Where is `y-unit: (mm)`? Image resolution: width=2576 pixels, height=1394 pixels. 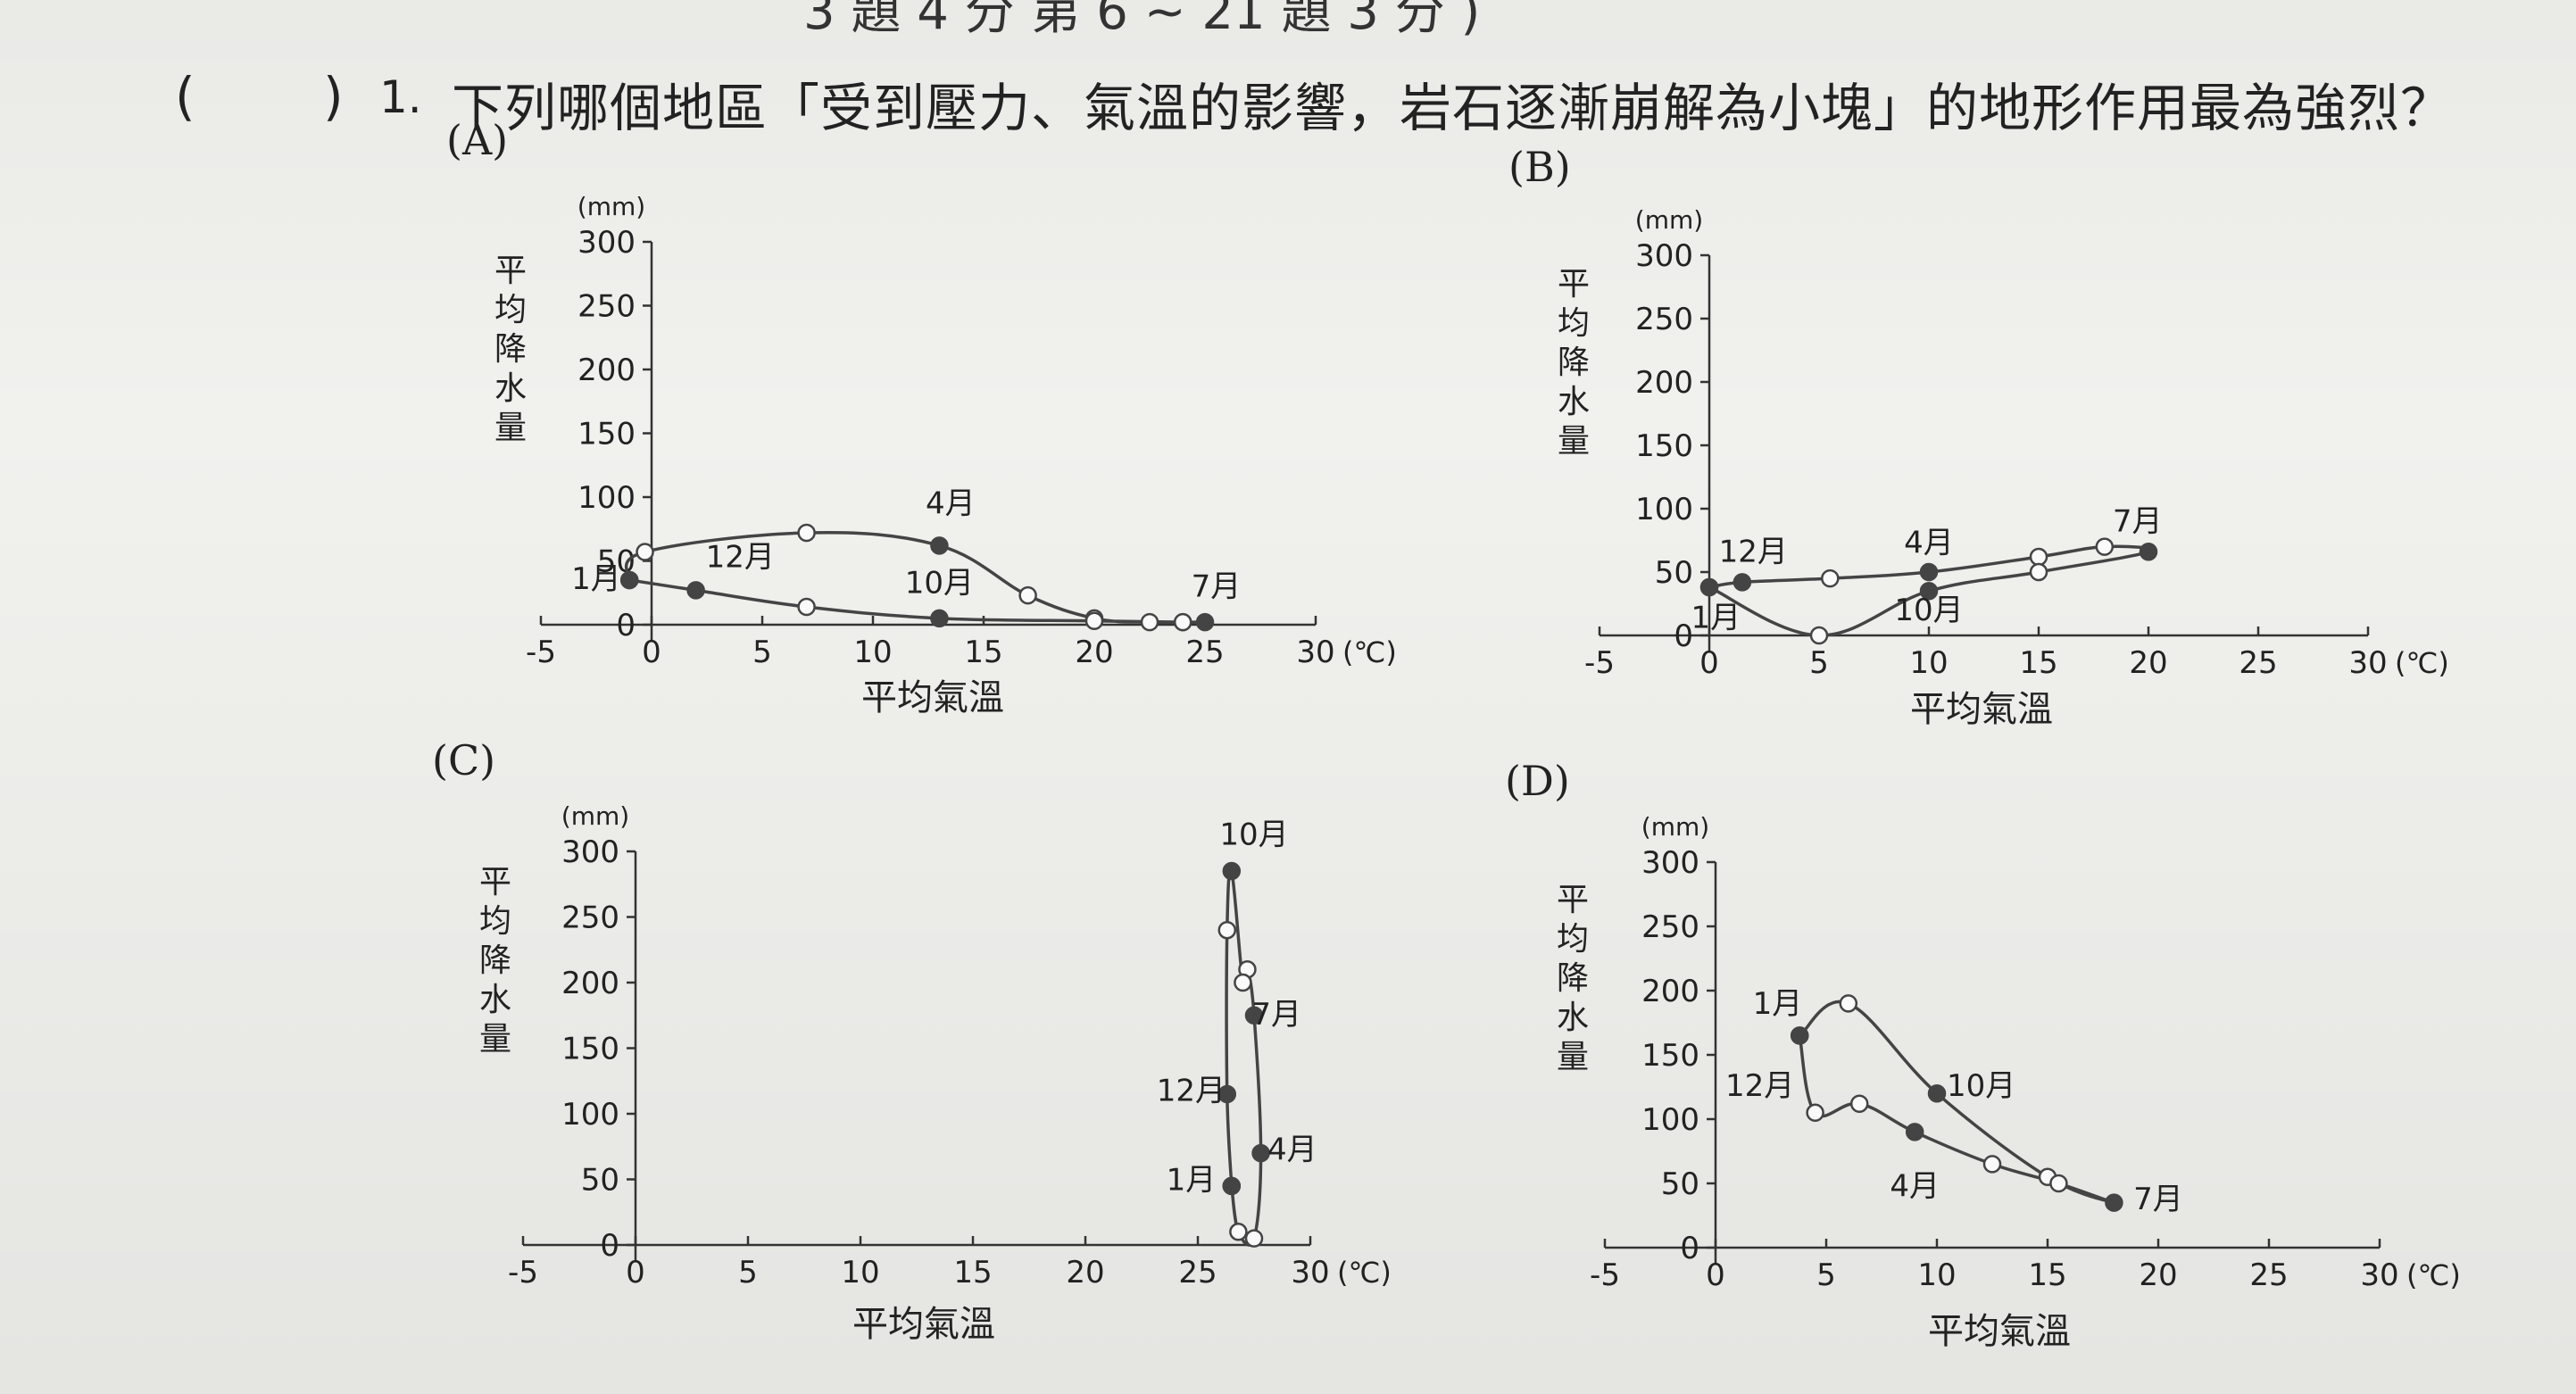 y-unit: (mm) is located at coordinates (611, 207).